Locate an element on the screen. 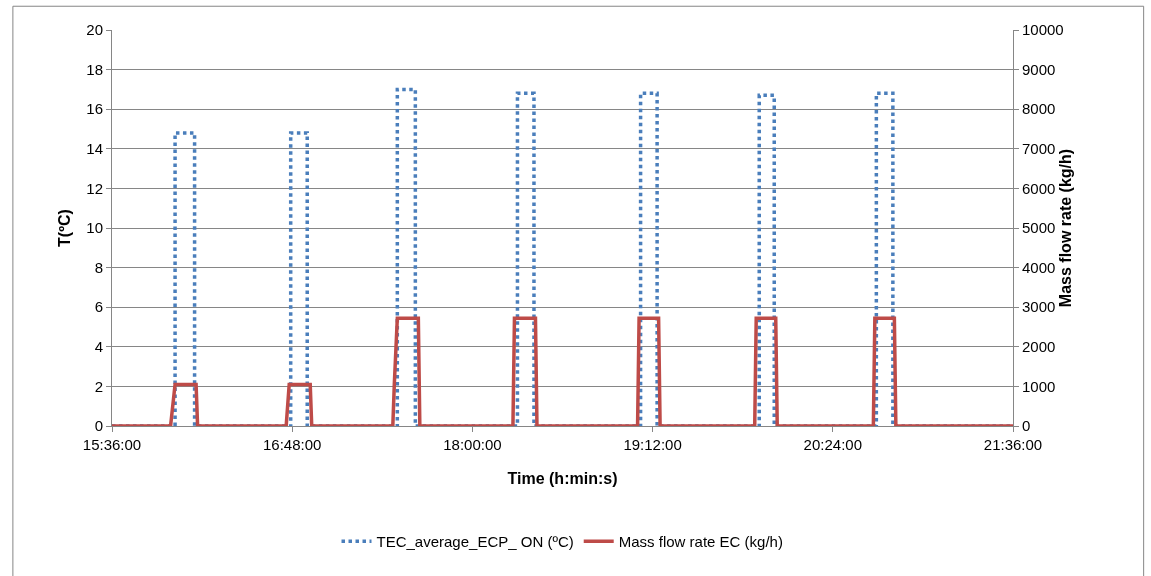 Image resolution: width=1151 pixels, height=576 pixels. y2-axis-title: Mass flow rate (kg/h) is located at coordinates (1066, 228).